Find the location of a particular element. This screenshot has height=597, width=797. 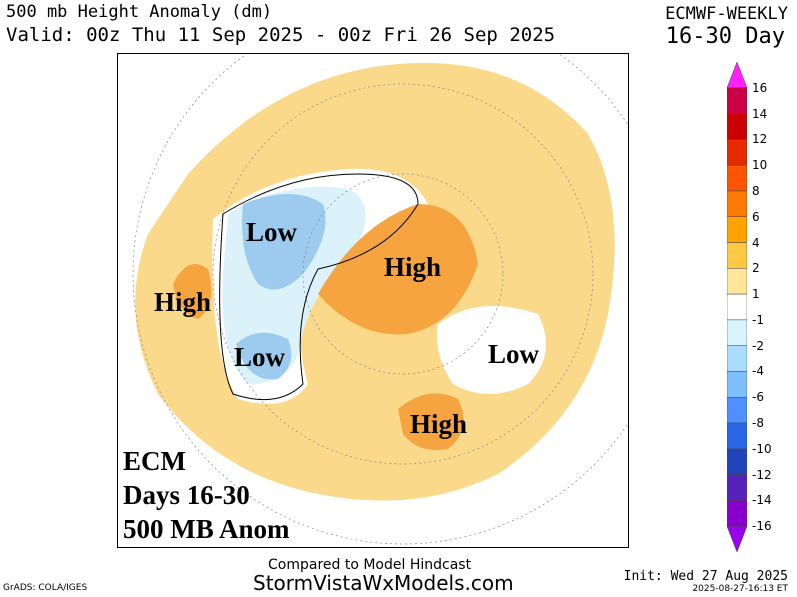

low-west-core is located at coordinates (284, 242).